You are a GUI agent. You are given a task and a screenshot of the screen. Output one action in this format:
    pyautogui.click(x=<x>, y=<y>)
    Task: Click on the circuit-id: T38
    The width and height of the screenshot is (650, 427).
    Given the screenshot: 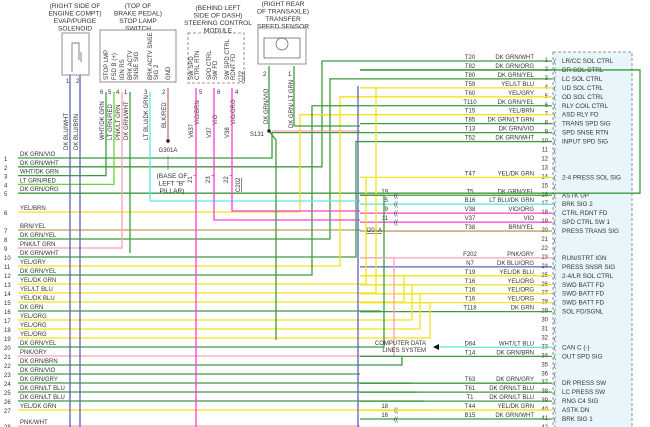 What is the action you would take?
    pyautogui.click(x=470, y=228)
    